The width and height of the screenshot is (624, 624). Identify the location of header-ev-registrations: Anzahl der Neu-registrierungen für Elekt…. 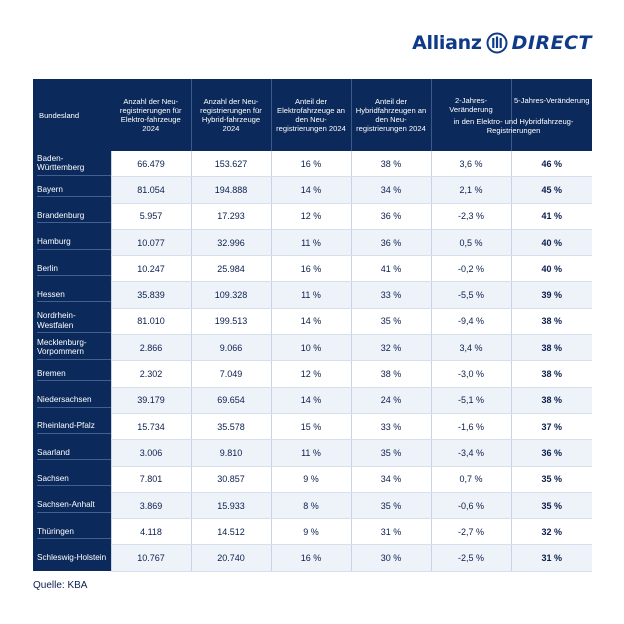
(151, 115).